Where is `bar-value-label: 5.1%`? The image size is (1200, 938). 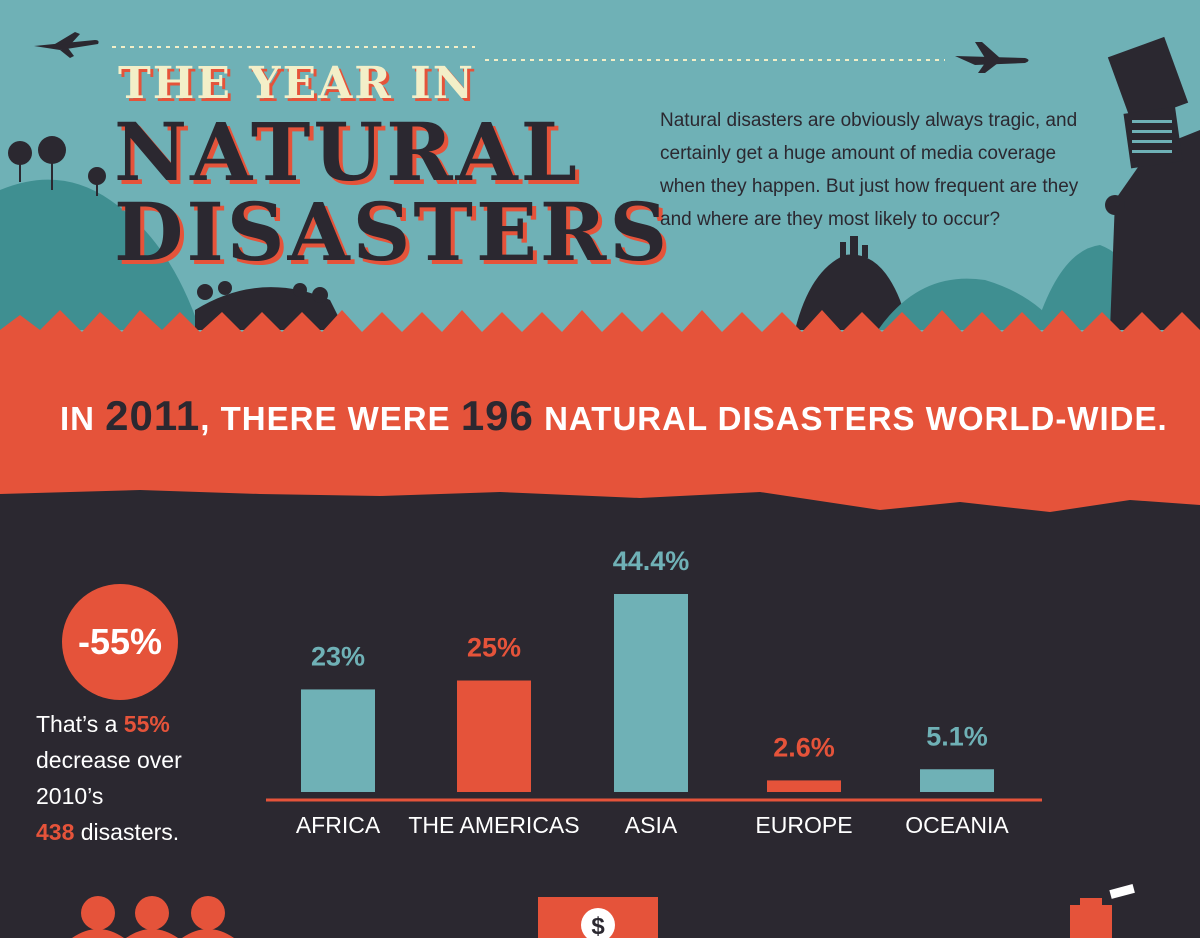 bar-value-label: 5.1% is located at coordinates (957, 736).